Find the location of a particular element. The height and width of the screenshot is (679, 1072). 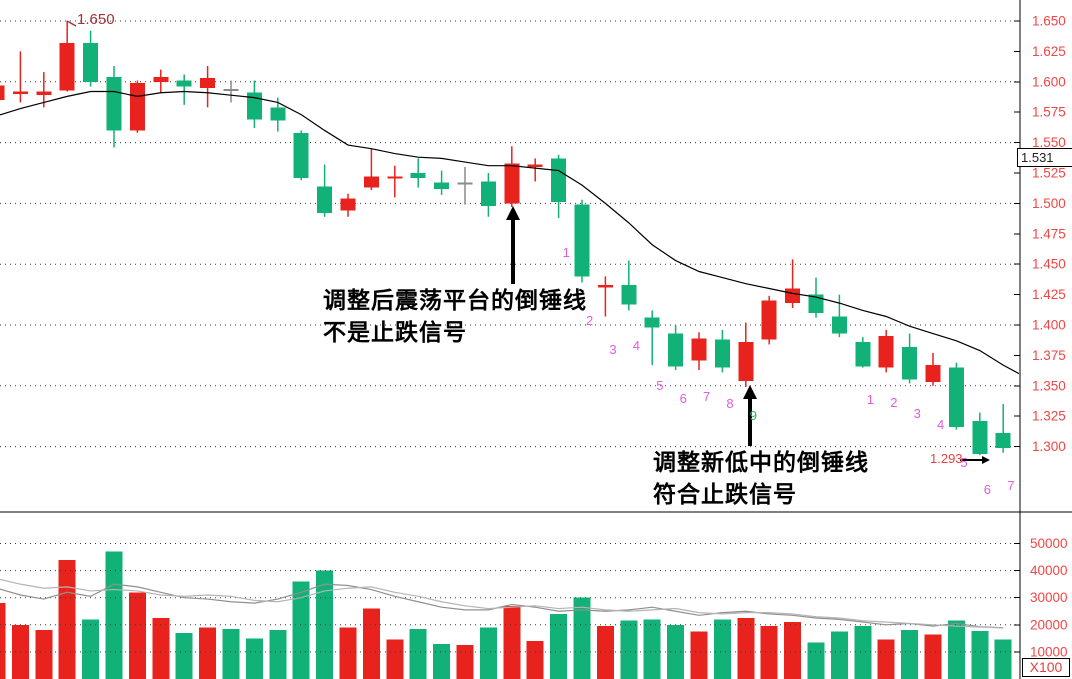

price-axis-label: 1.475 is located at coordinates (1049, 233).